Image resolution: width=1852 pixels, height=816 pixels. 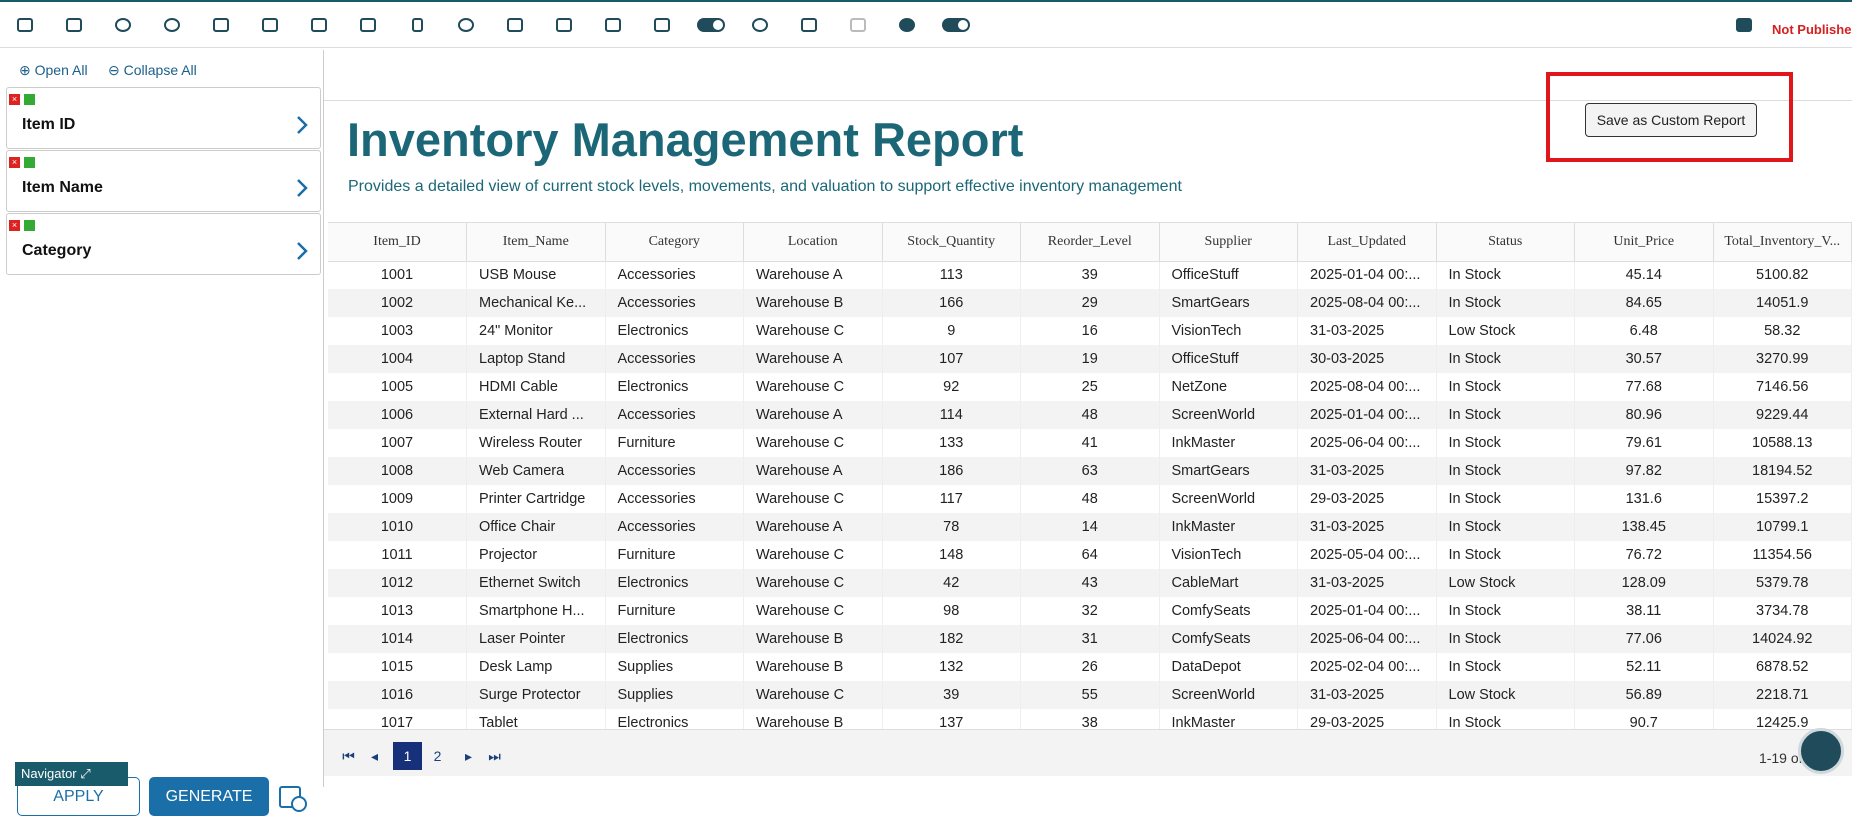 I want to click on info-icon, so click(x=907, y=25).